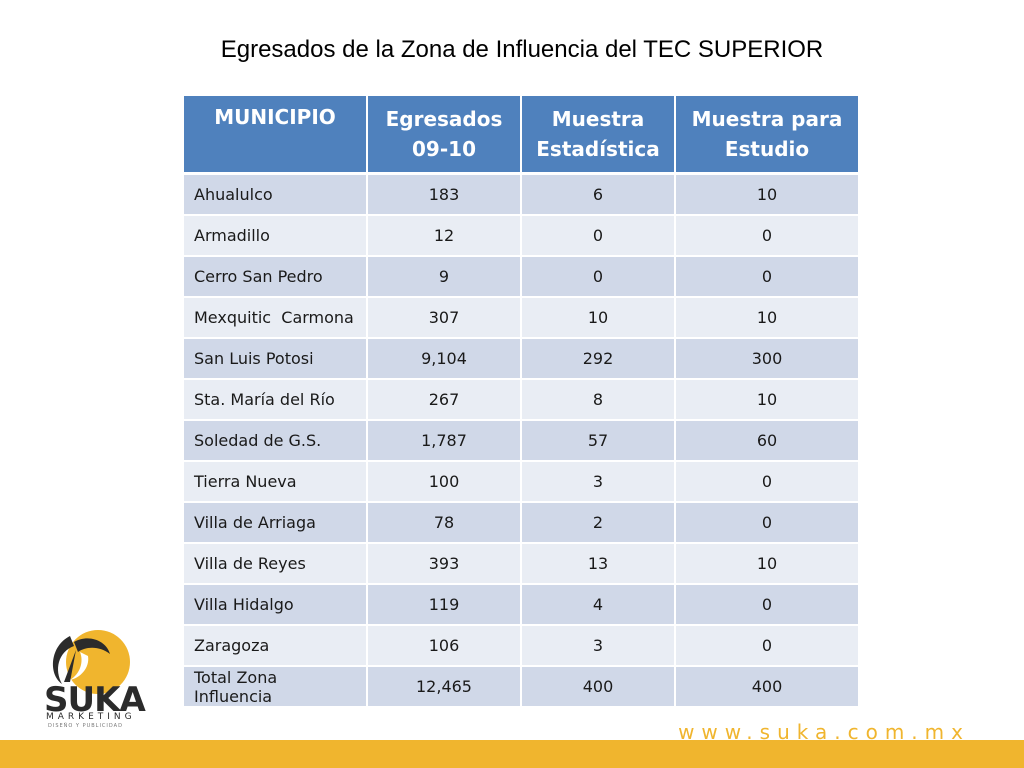  I want to click on table-row: Soledad de G.S. 1,787 57 60, so click(521, 441).